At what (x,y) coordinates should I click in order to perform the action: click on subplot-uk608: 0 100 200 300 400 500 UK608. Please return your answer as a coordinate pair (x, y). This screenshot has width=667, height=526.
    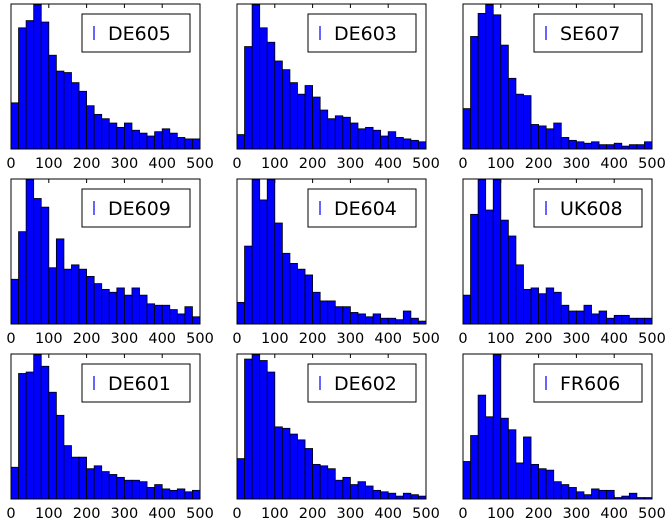
    Looking at the image, I should click on (562, 262).